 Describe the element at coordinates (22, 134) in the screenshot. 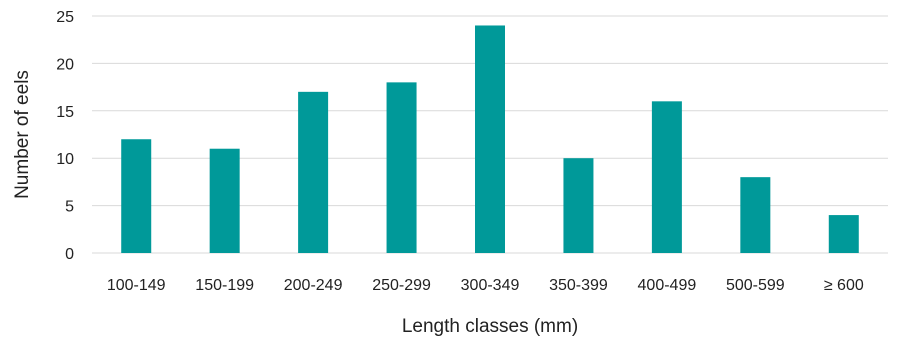

I see `y-axis-title: Number of eels` at that location.